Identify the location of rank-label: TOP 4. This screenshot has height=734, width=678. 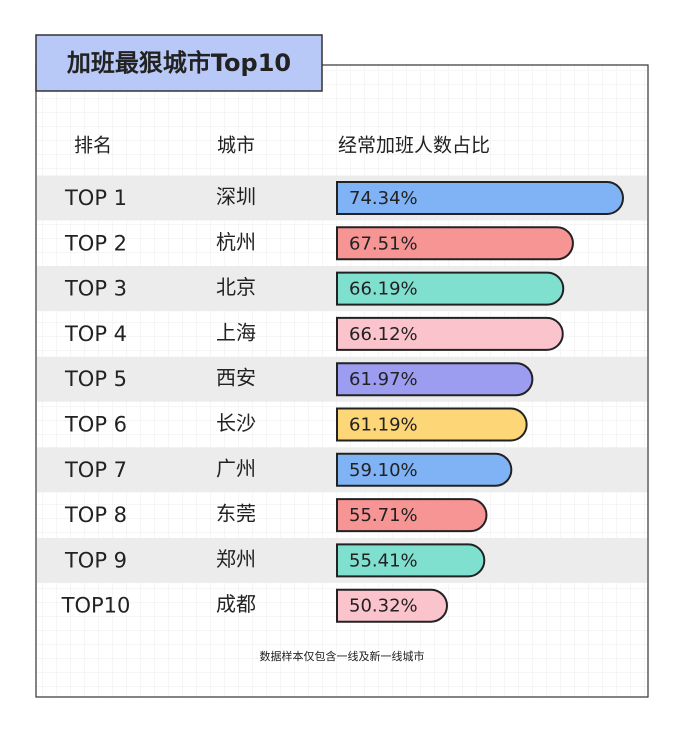
(95, 334).